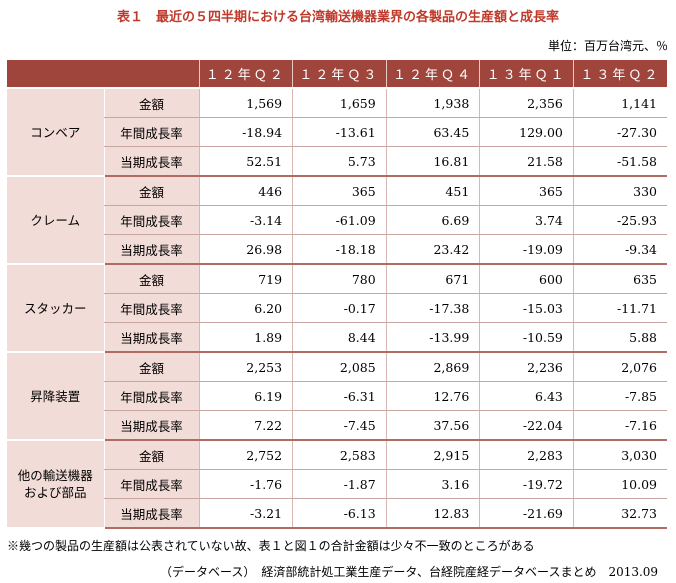  I want to click on table-row: 年間成長率 -3.14 -61.09 6.69 3.74 -25.93, so click(337, 220).